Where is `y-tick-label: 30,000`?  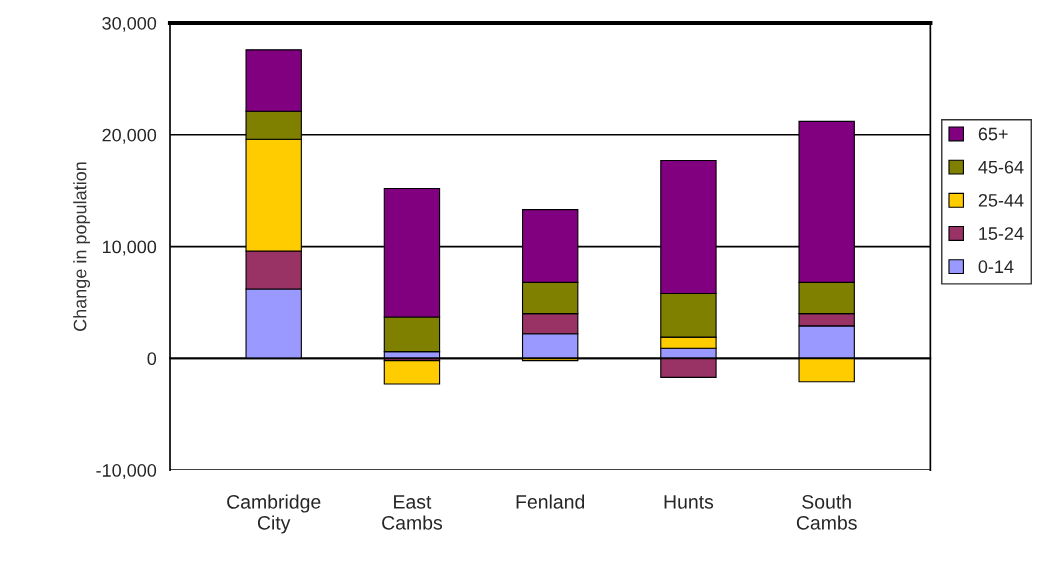 y-tick-label: 30,000 is located at coordinates (129, 24).